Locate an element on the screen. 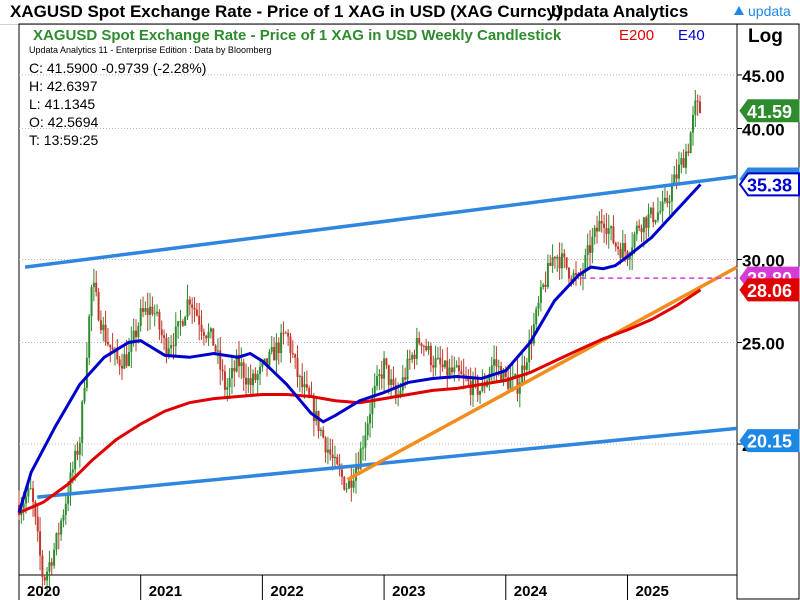 This screenshot has height=600, width=800. legend-e200: E200 is located at coordinates (636, 35).